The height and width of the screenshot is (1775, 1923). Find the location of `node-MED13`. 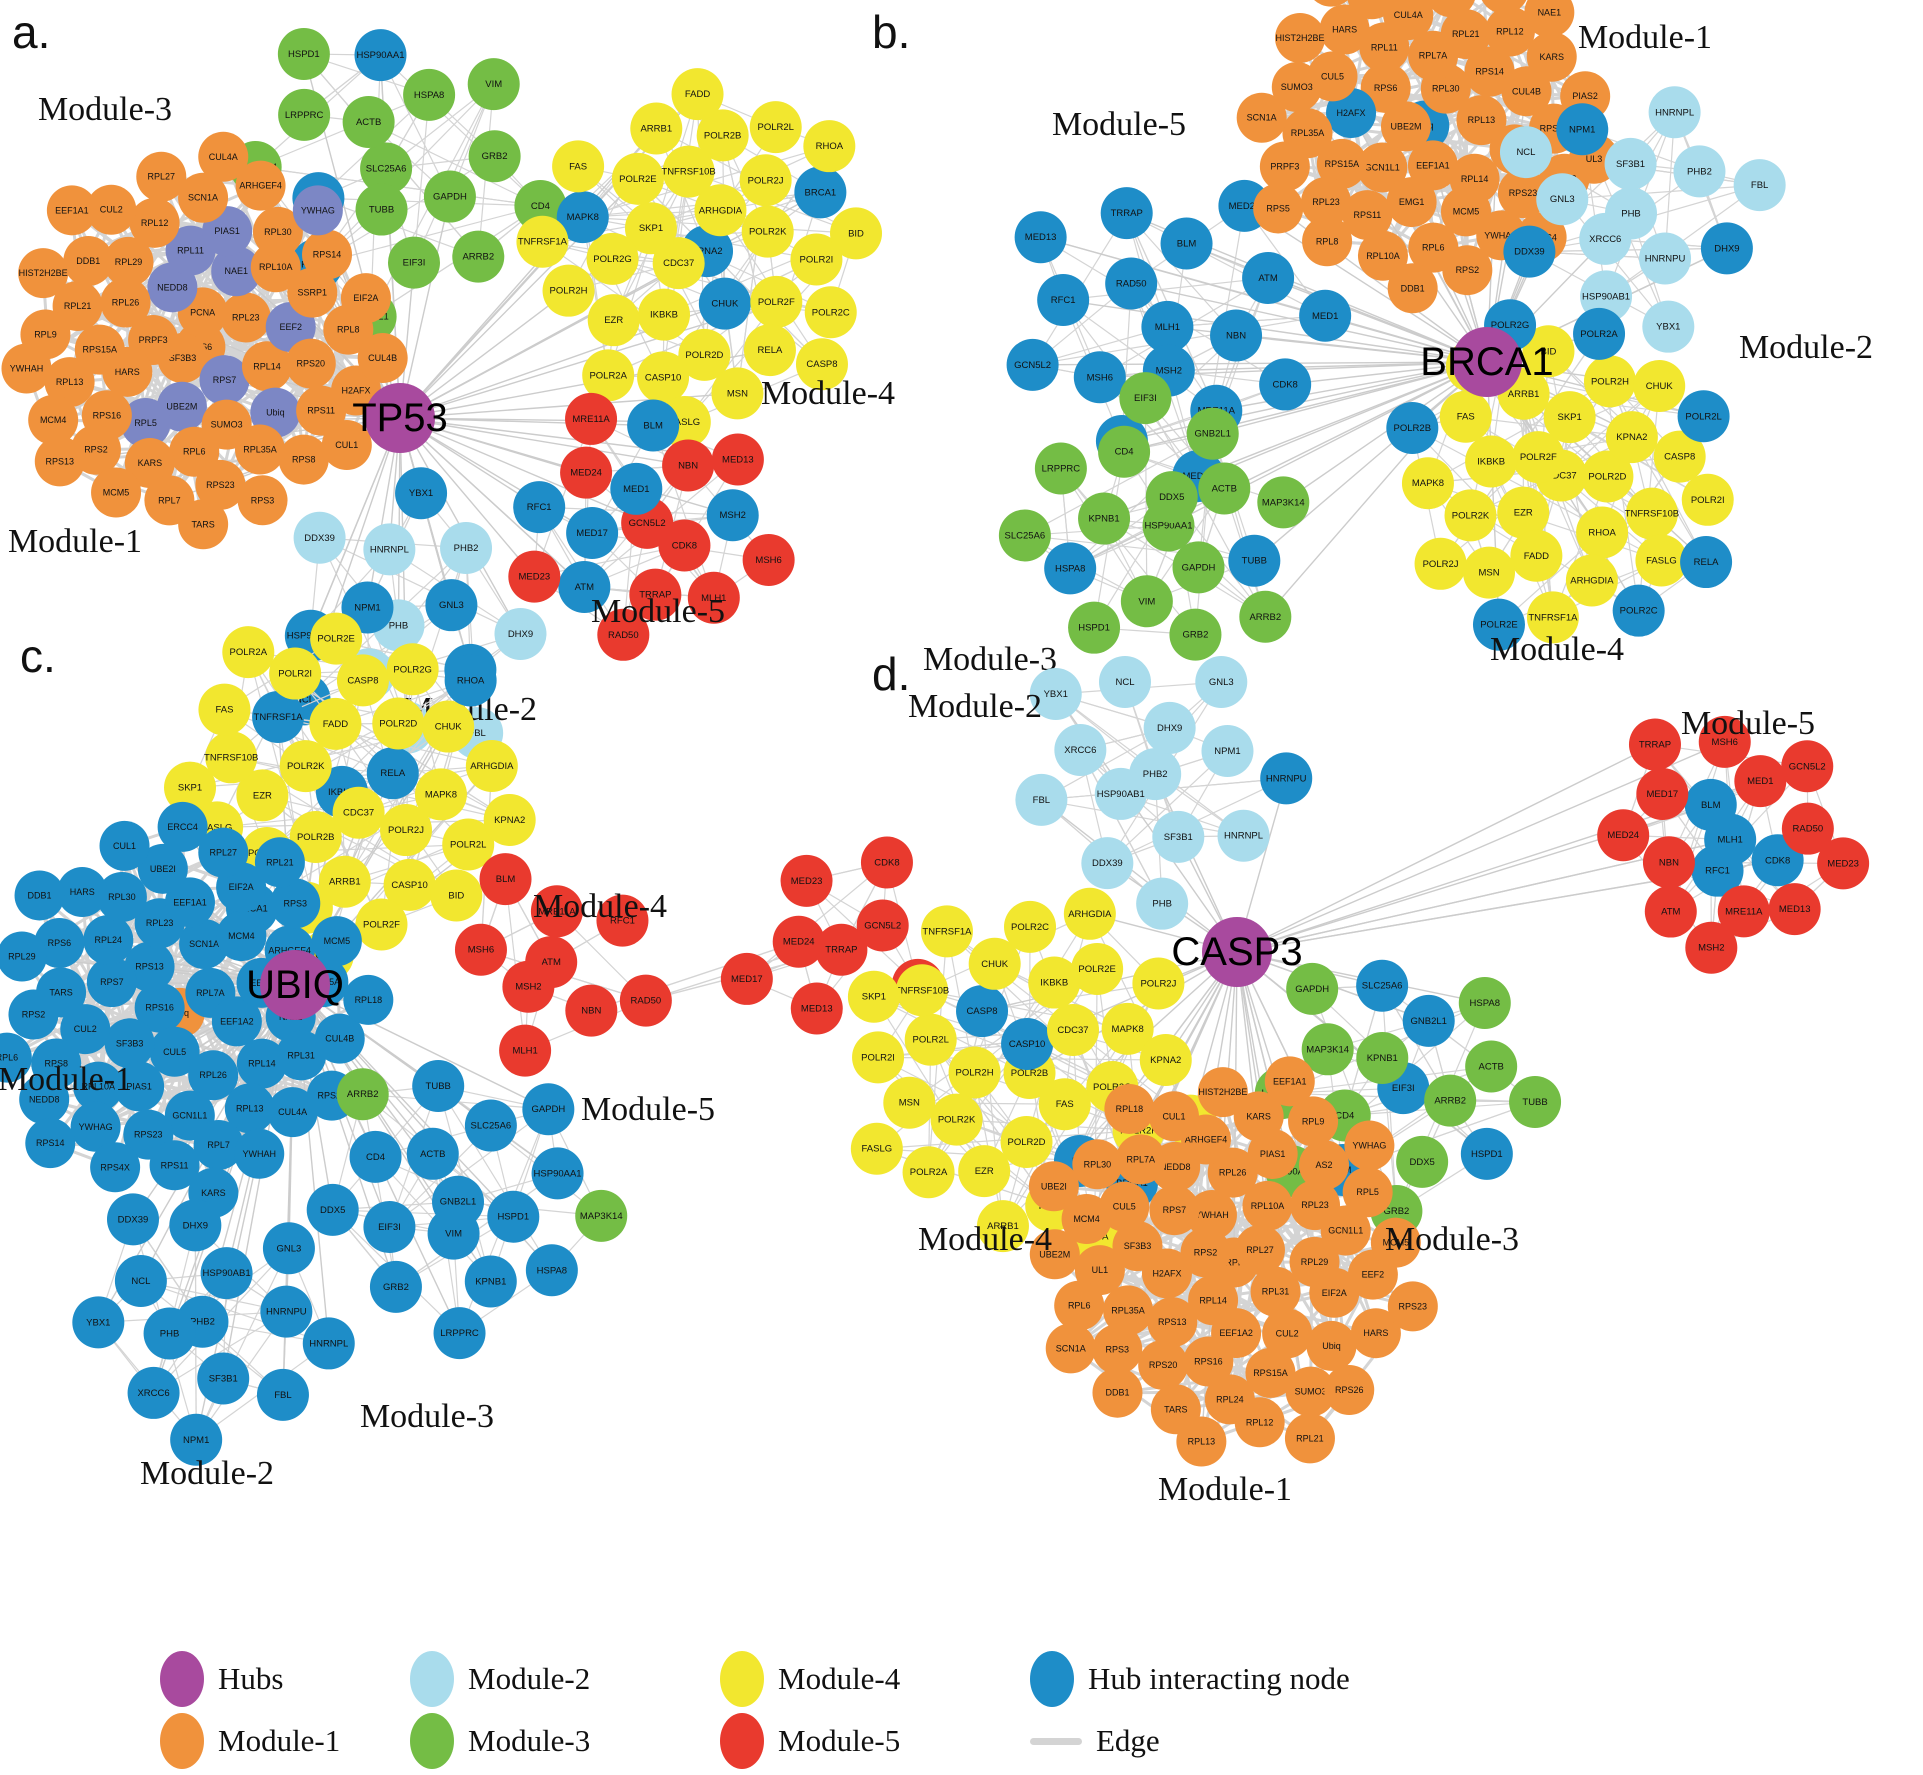

node-MED13 is located at coordinates (816, 1008).